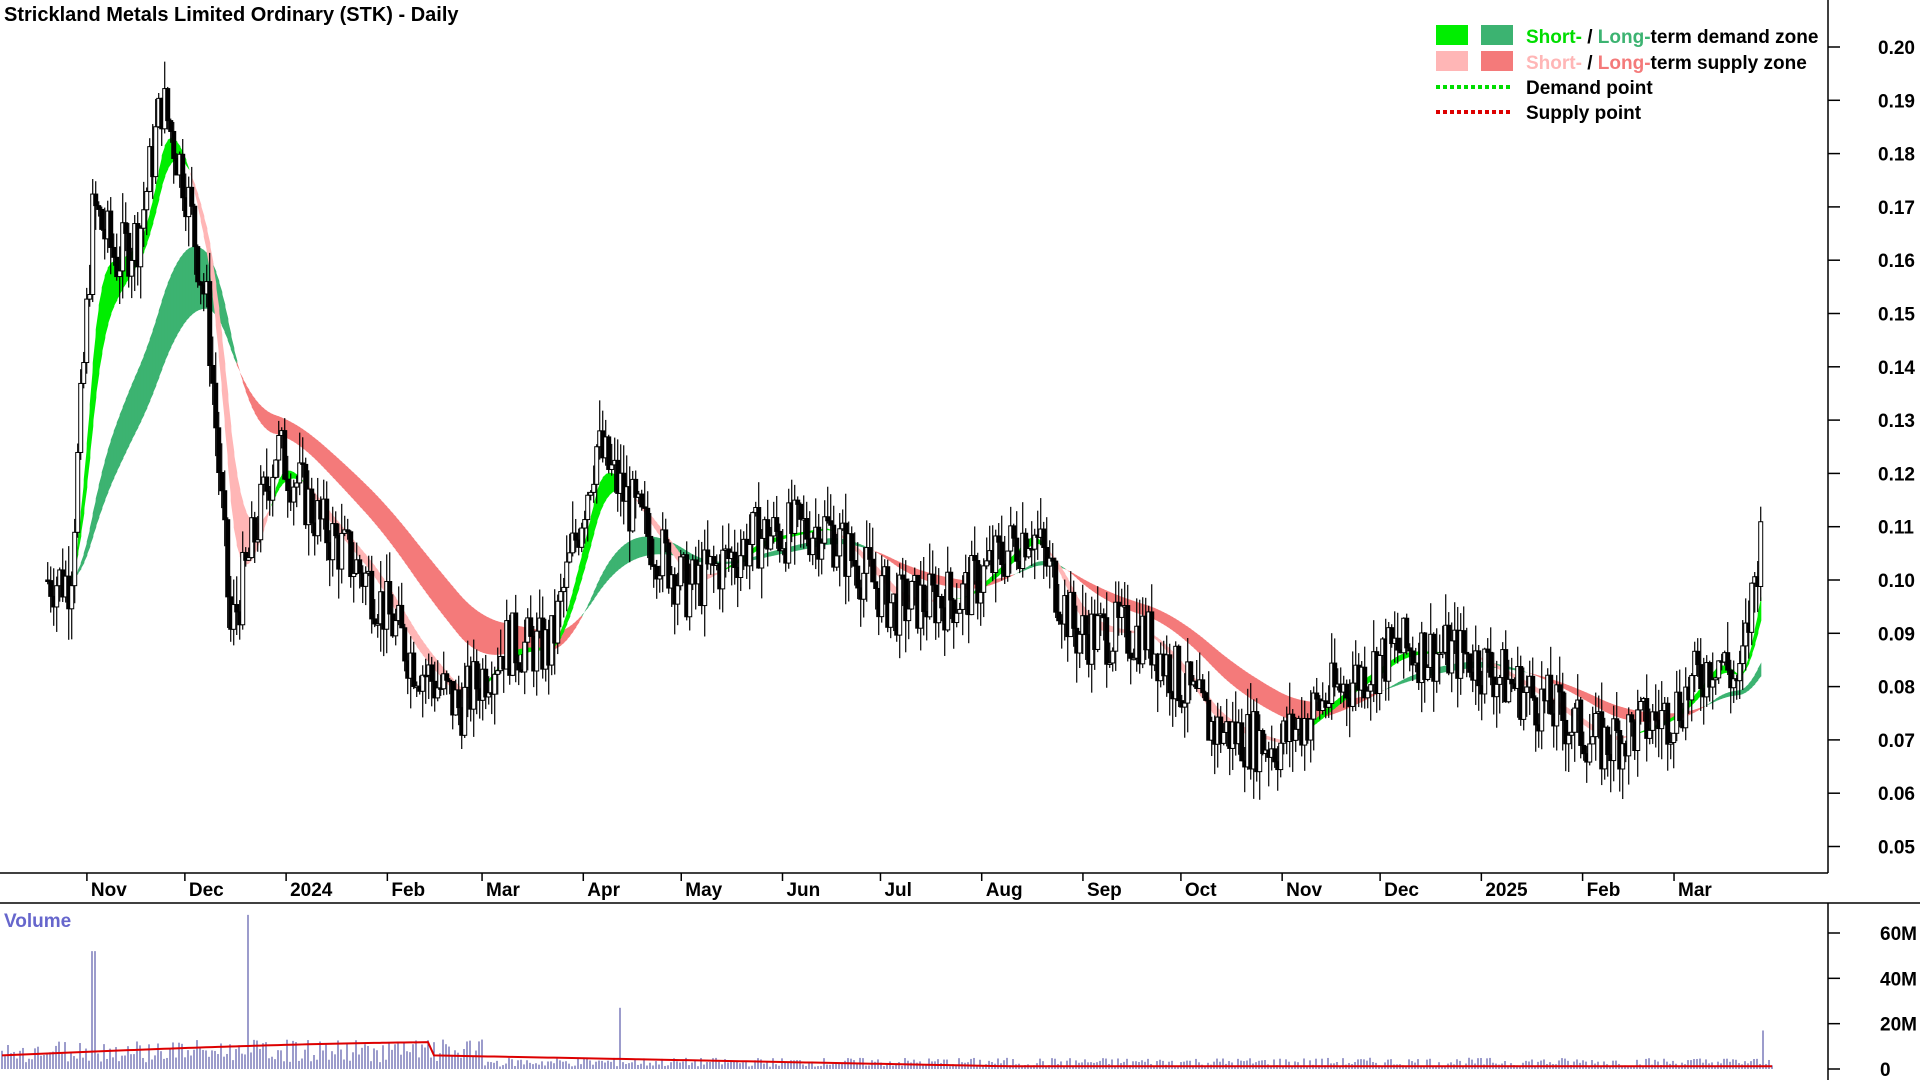  Describe the element at coordinates (503, 890) in the screenshot. I see `x-tick-label: Mar` at that location.